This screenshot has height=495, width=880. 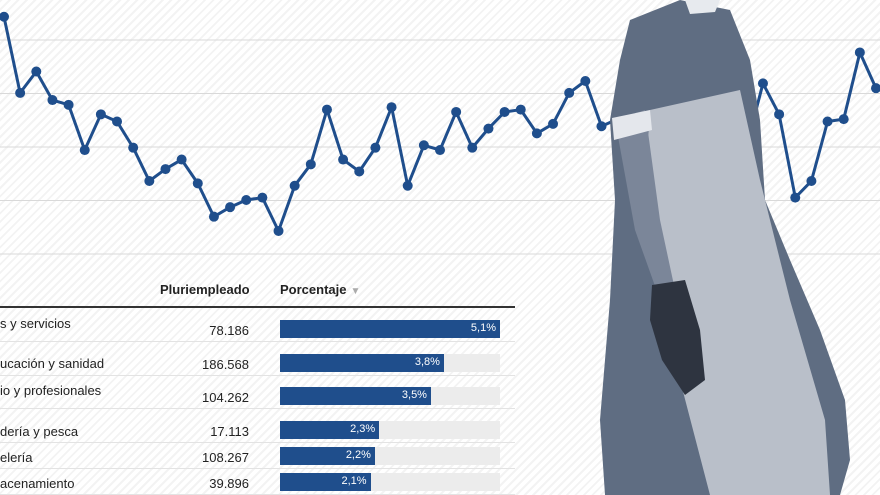 What do you see at coordinates (229, 330) in the screenshot?
I see `count-value: 78.186` at bounding box center [229, 330].